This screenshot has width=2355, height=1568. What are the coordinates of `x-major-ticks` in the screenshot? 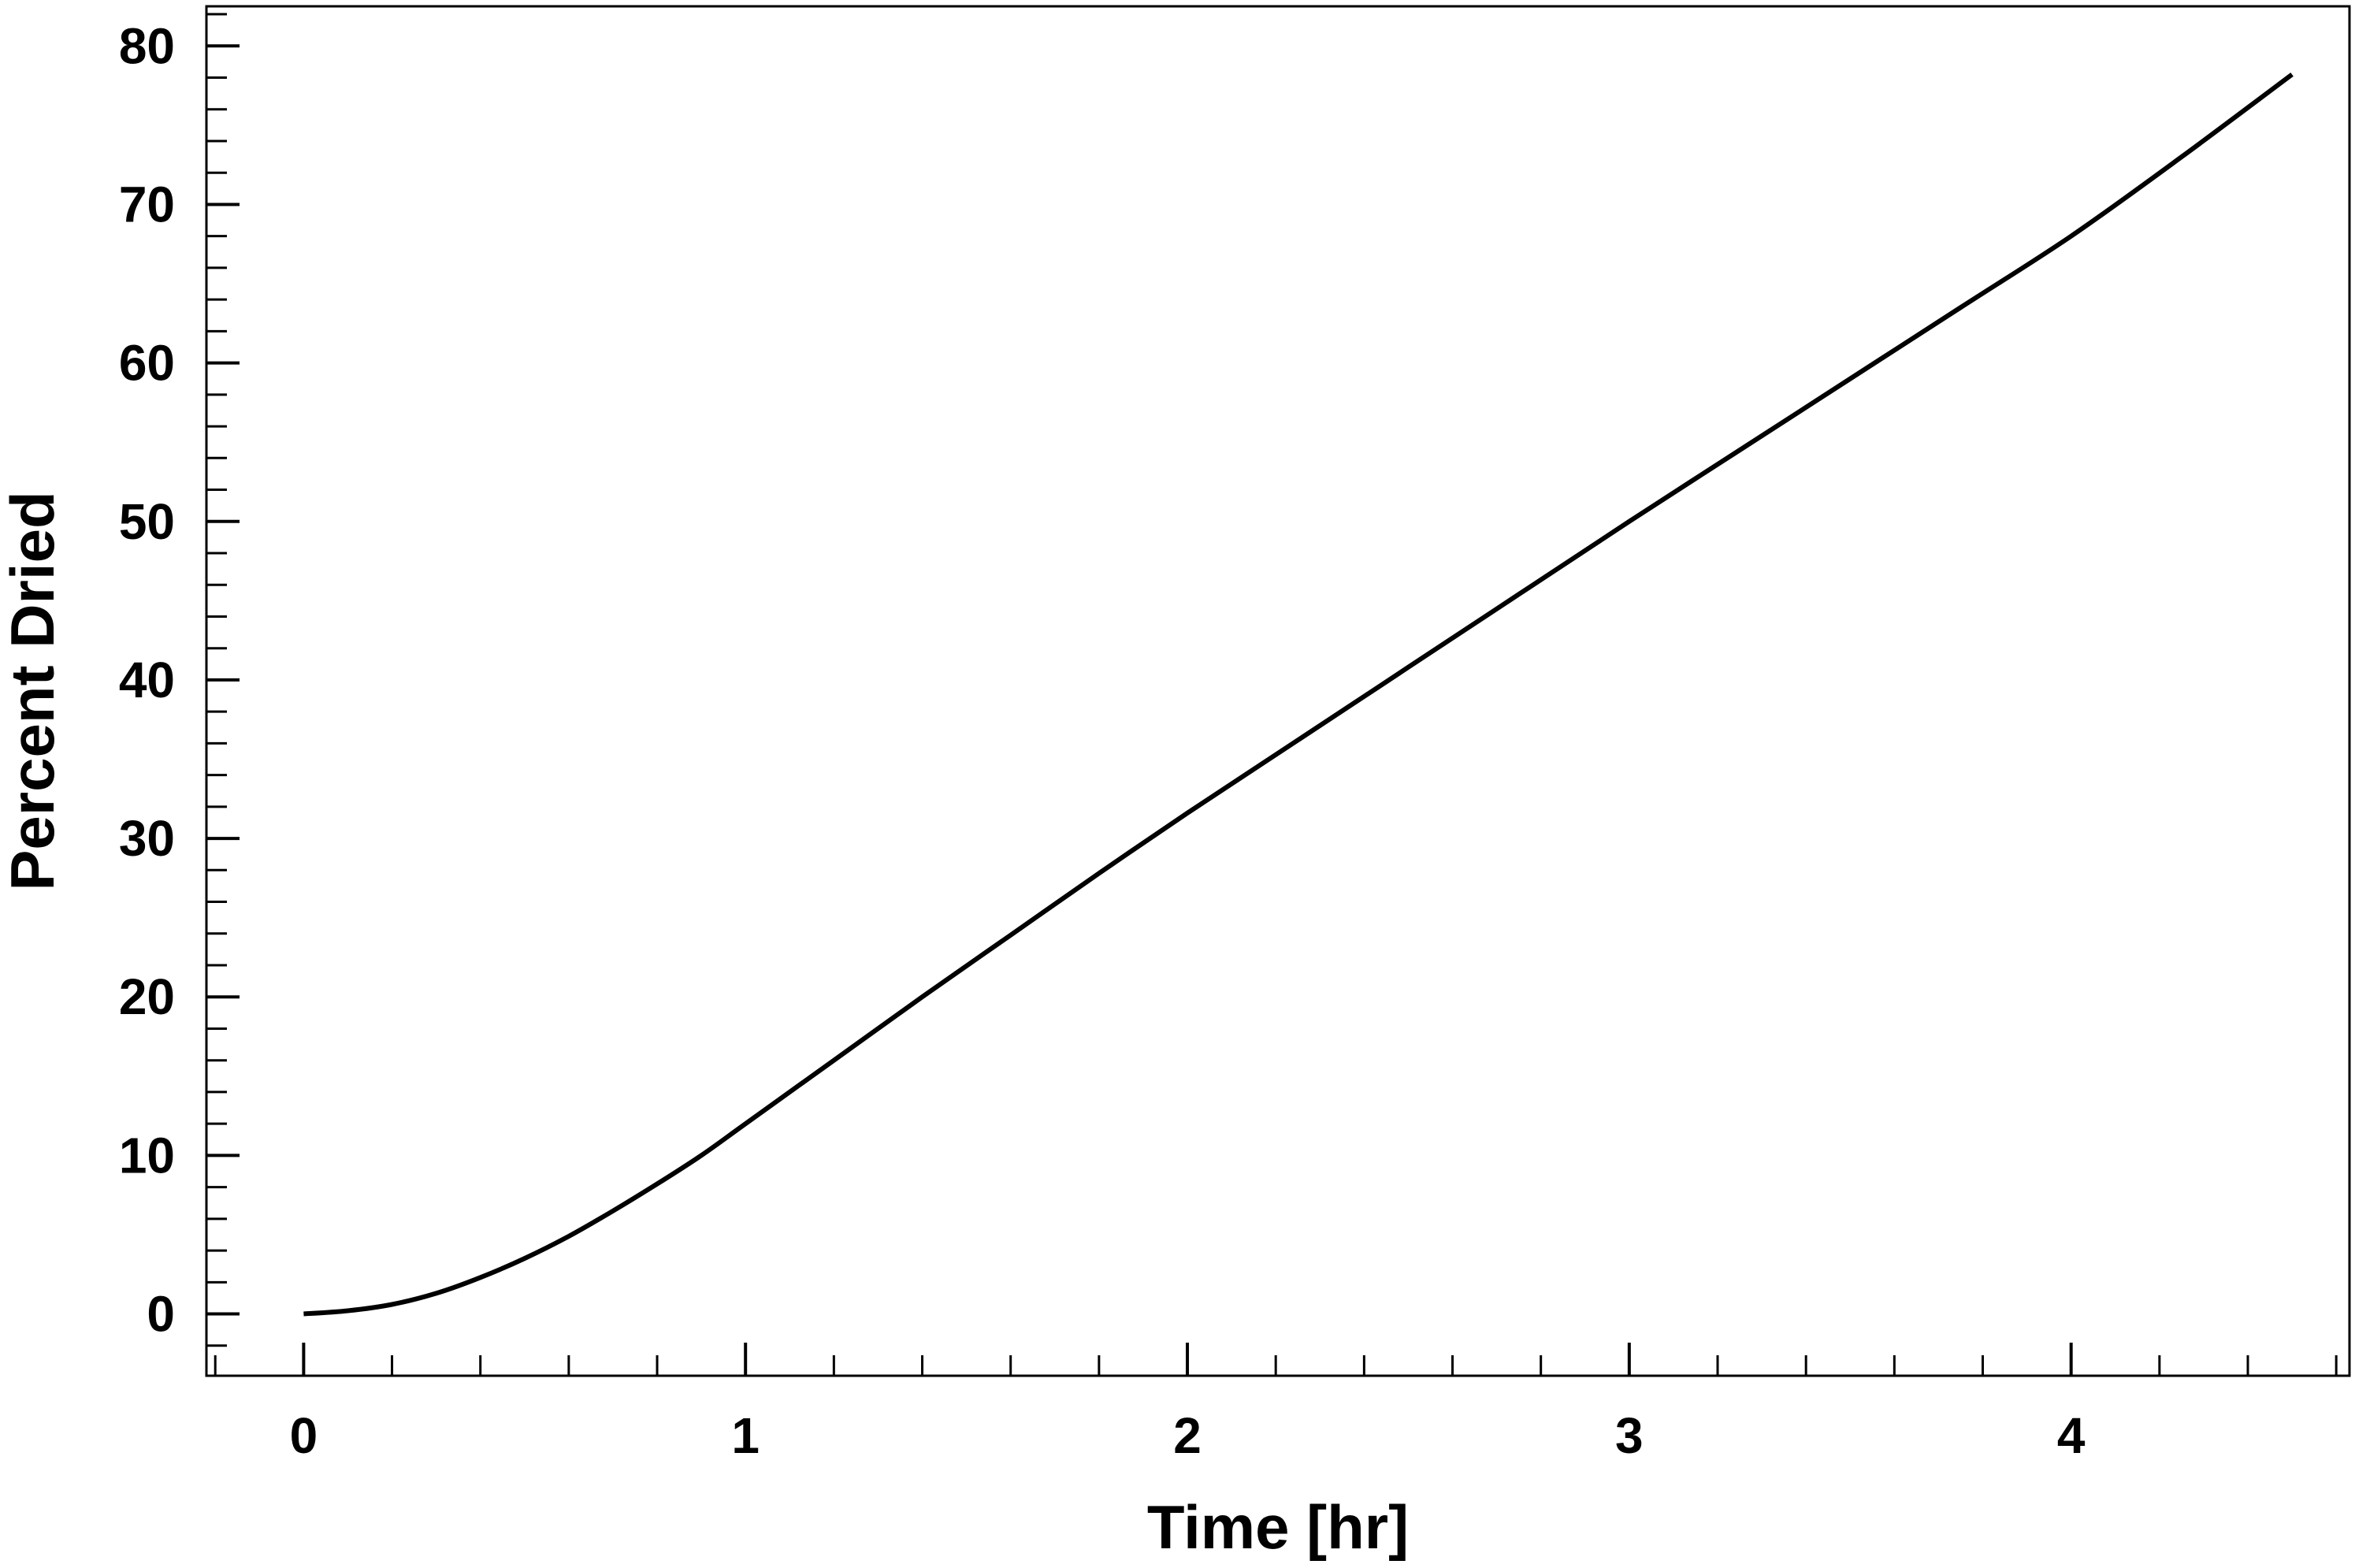 It's located at (1187, 1359).